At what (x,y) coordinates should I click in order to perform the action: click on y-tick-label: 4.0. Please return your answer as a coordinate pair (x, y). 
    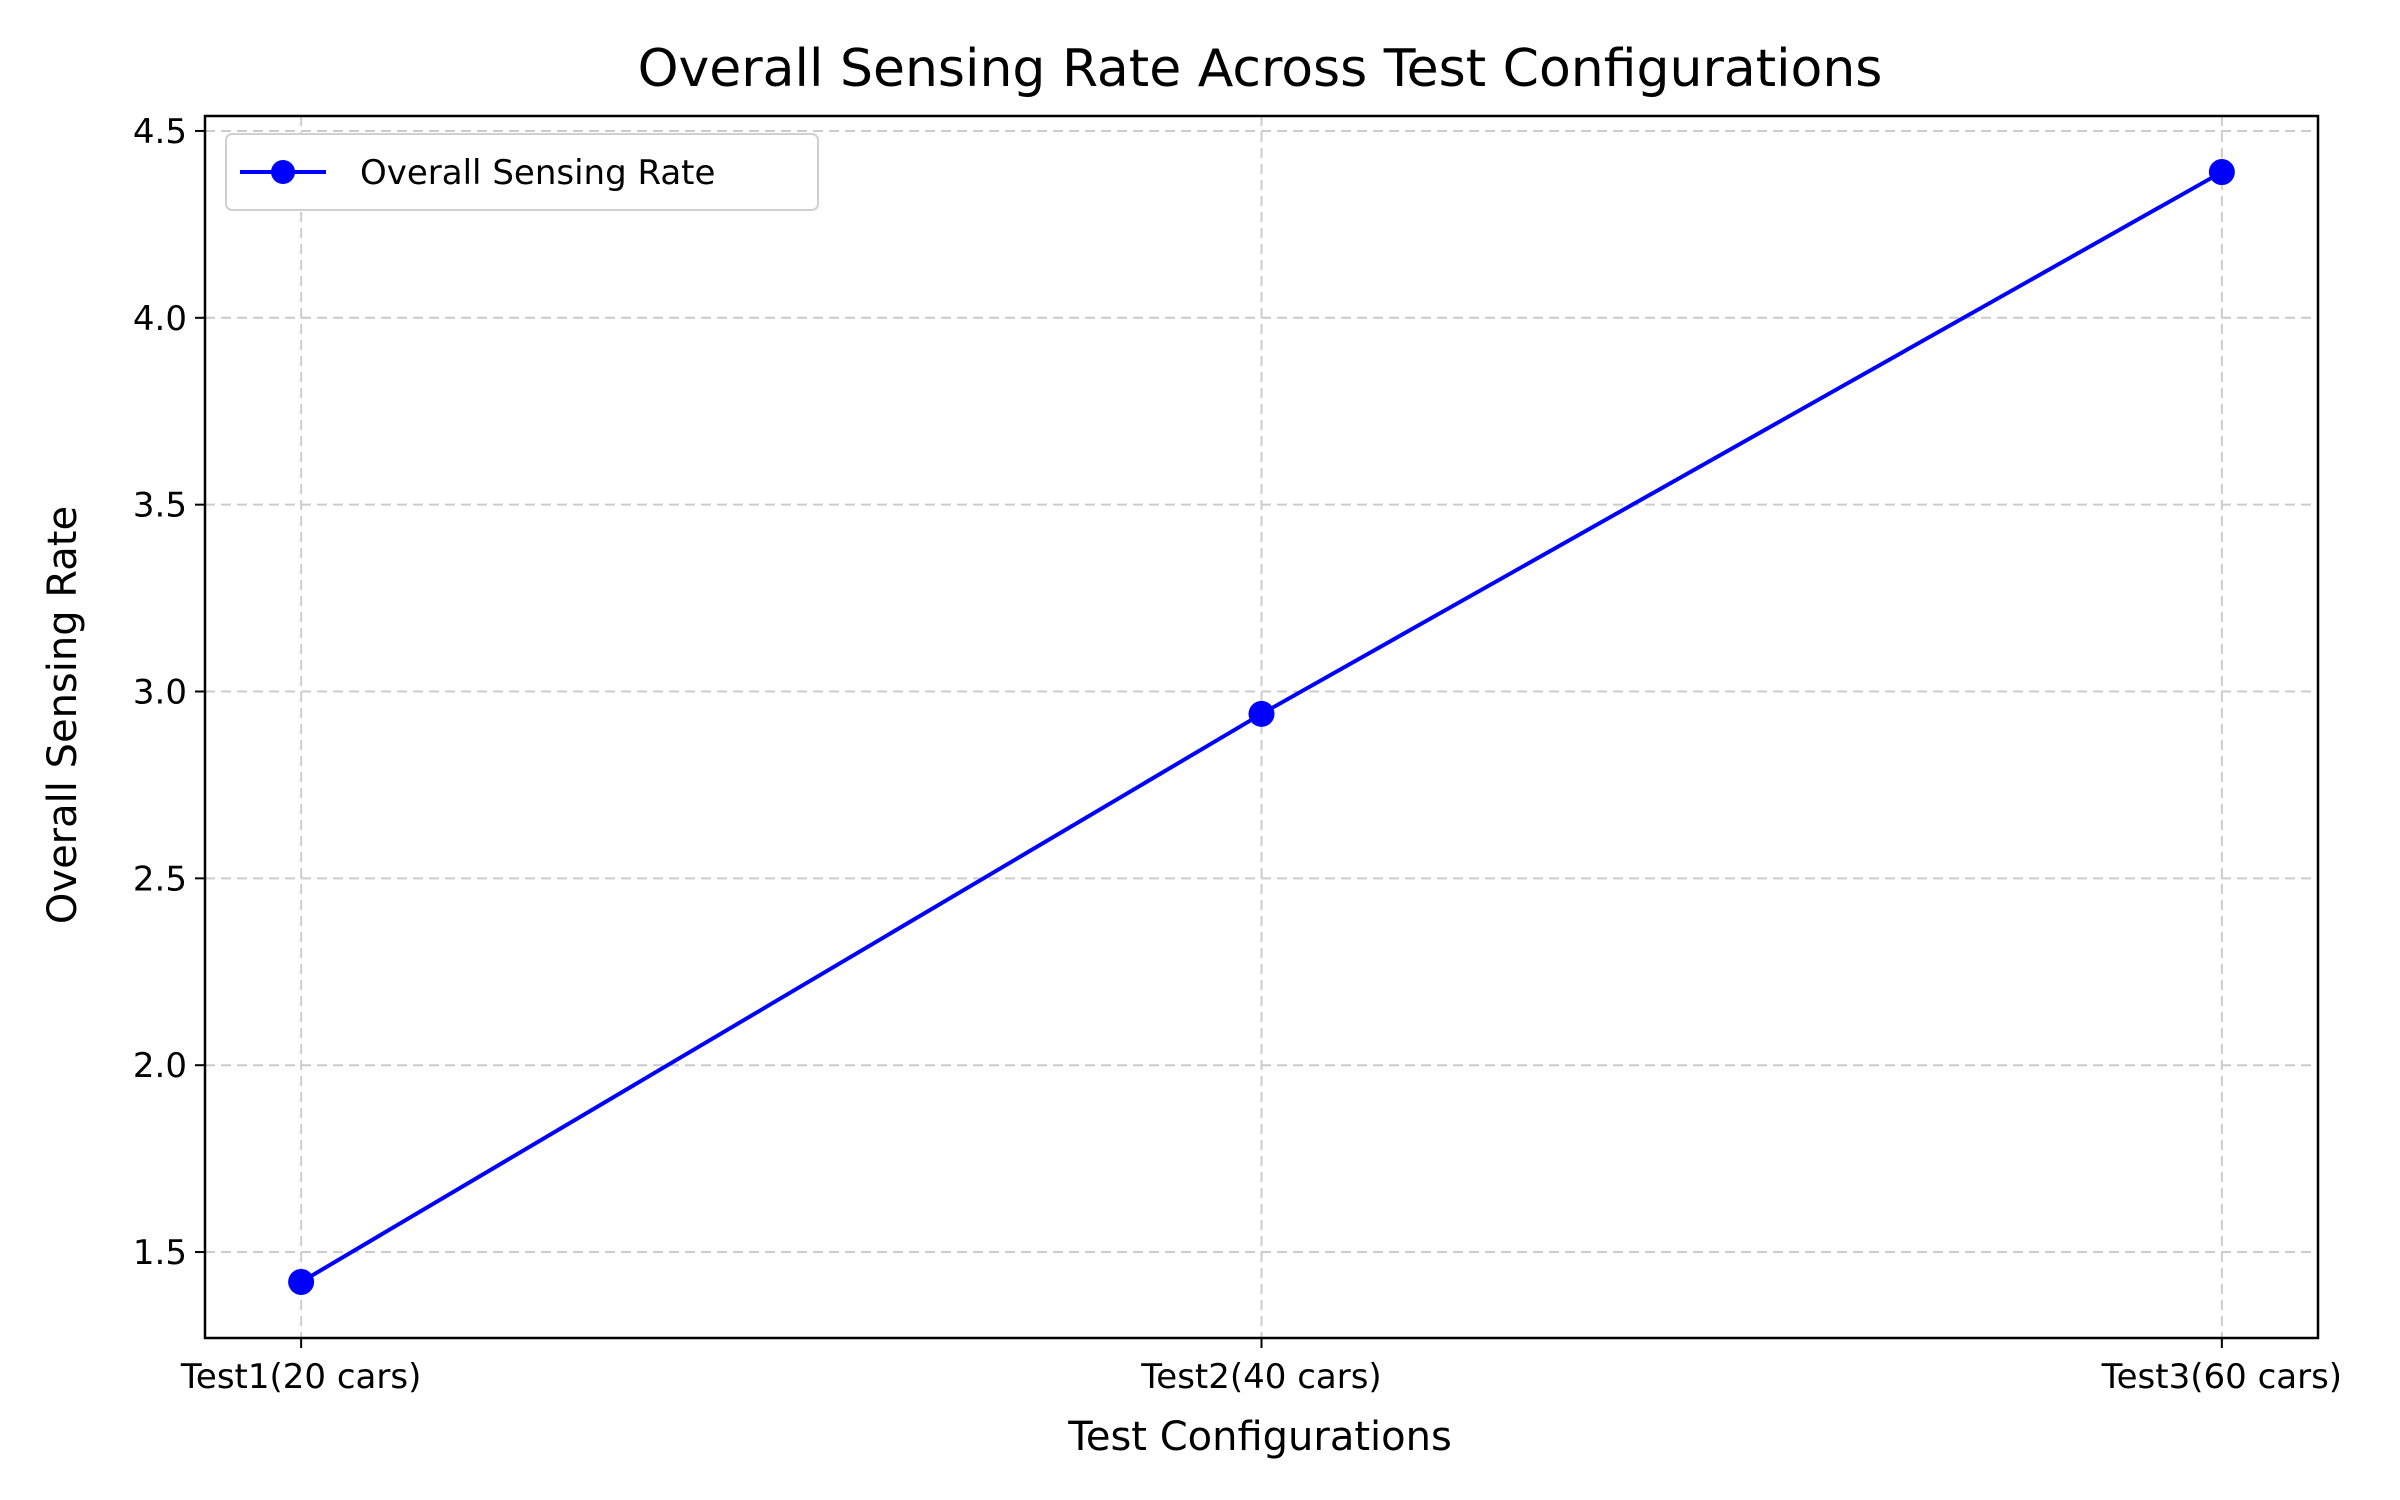
    Looking at the image, I should click on (160, 319).